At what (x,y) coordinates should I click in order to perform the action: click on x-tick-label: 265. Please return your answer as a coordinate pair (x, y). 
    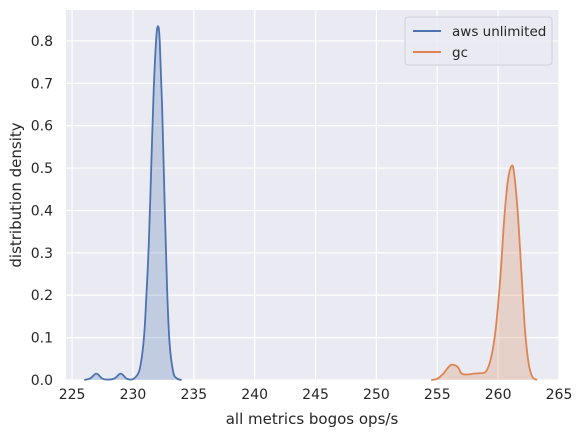
    Looking at the image, I should click on (559, 395).